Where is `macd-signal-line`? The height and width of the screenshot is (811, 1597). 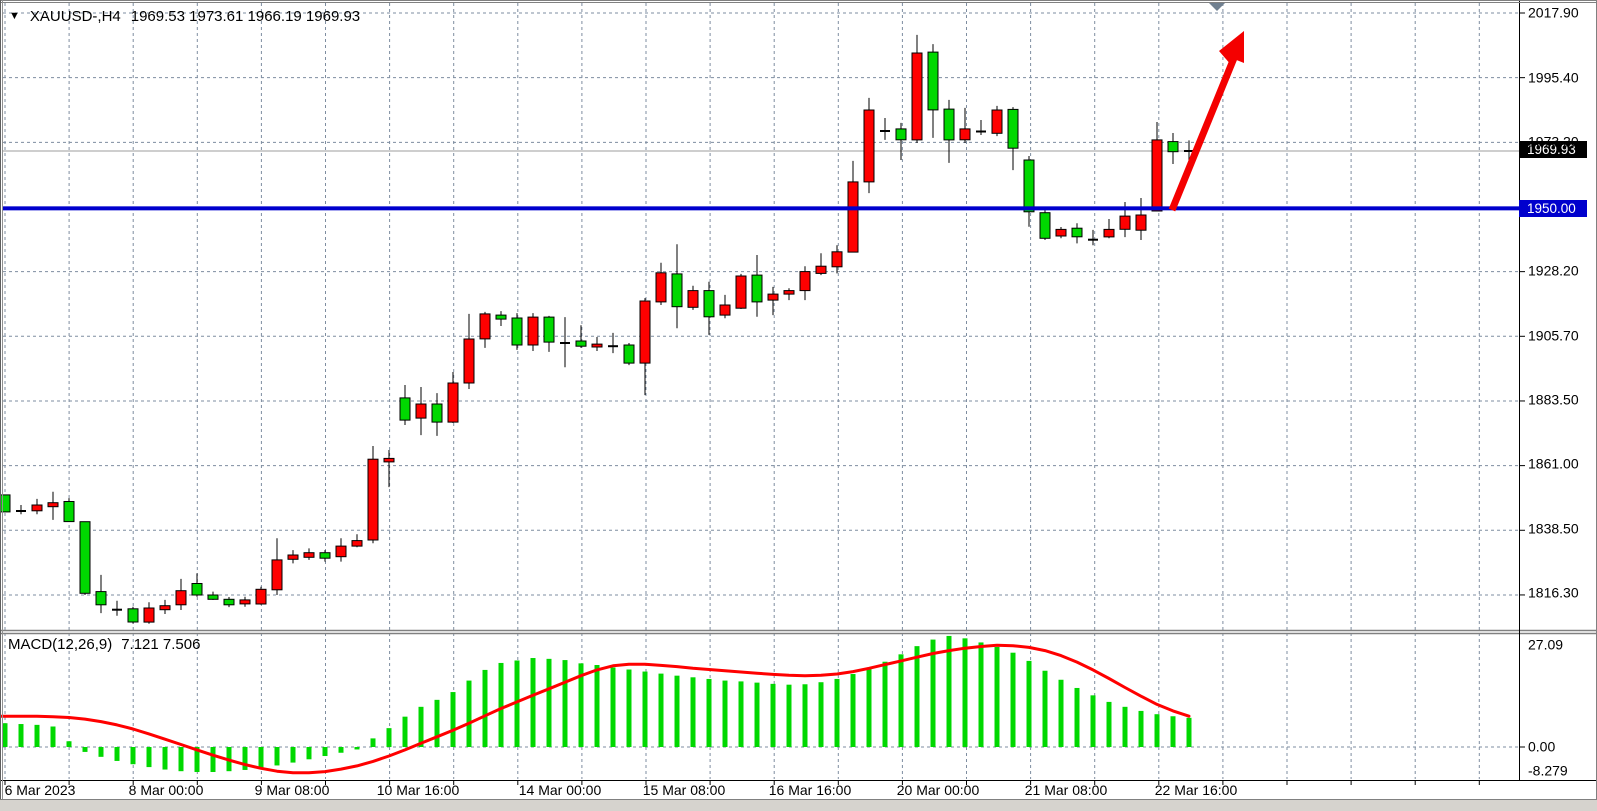 macd-signal-line is located at coordinates (595, 709).